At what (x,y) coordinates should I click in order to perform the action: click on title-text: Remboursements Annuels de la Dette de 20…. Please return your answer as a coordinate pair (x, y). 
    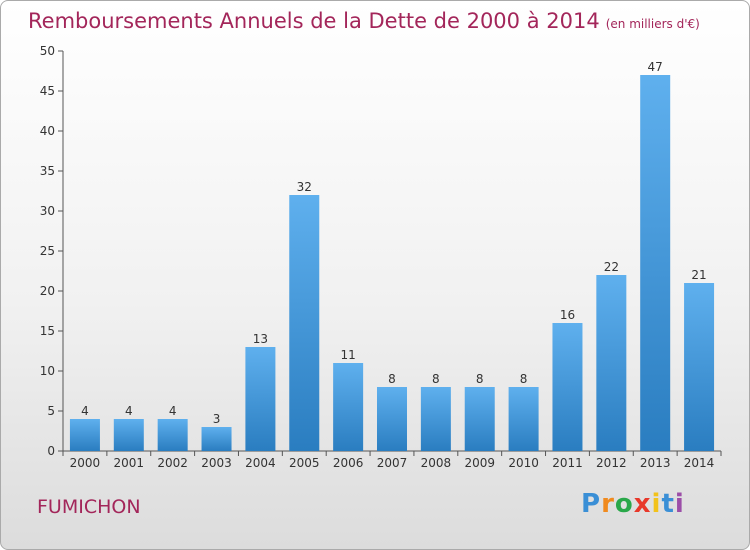
    Looking at the image, I should click on (314, 21).